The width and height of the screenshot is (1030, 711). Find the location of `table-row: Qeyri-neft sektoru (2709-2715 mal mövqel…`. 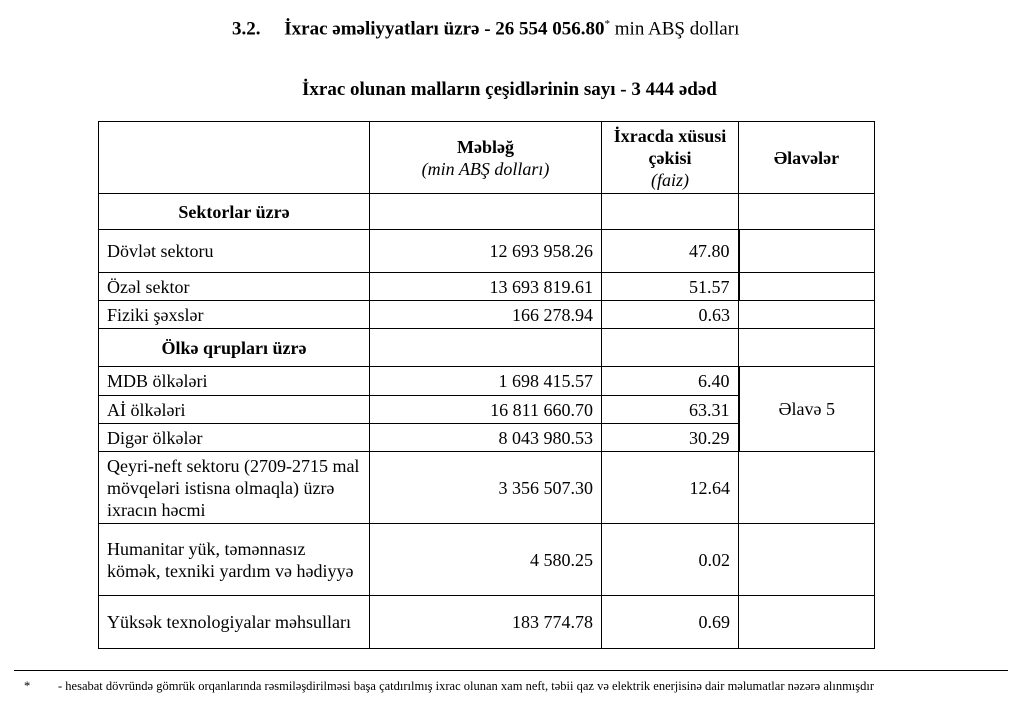

table-row: Qeyri-neft sektoru (2709-2715 mal mövqel… is located at coordinates (486, 487).